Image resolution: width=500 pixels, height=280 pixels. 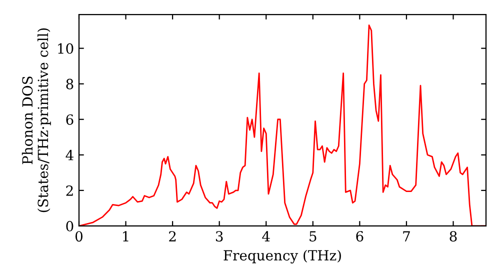 I want to click on y-tick-label: 0, so click(x=70, y=226).